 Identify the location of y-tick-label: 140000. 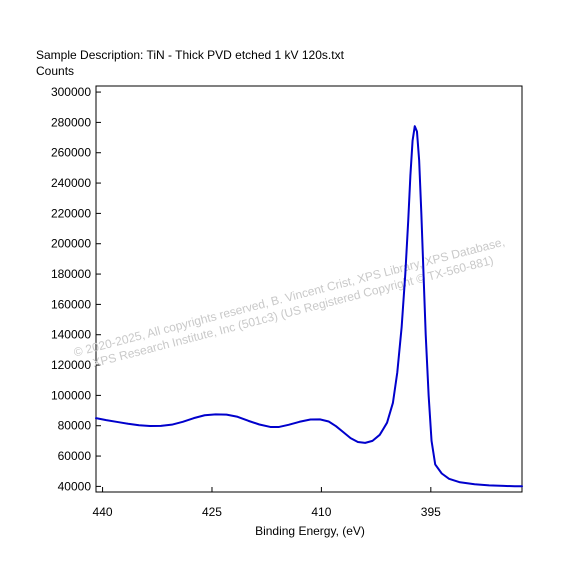
(71, 335).